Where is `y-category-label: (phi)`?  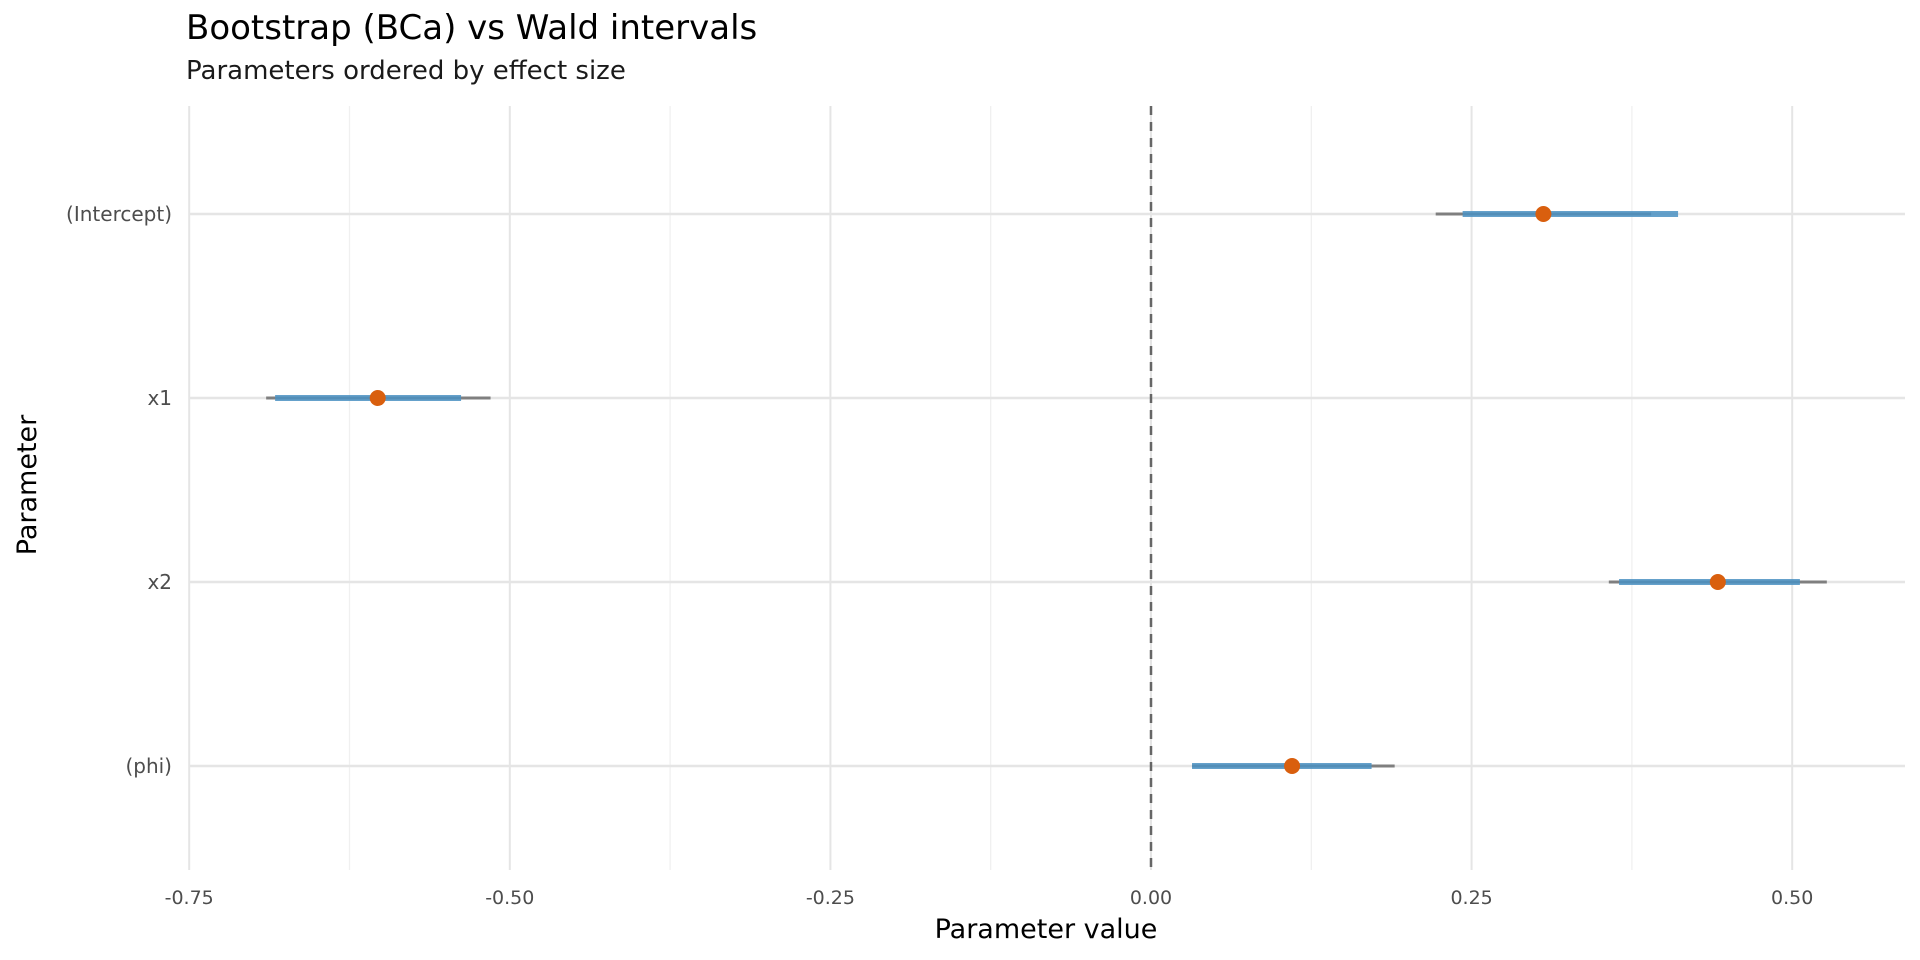 y-category-label: (phi) is located at coordinates (148, 766).